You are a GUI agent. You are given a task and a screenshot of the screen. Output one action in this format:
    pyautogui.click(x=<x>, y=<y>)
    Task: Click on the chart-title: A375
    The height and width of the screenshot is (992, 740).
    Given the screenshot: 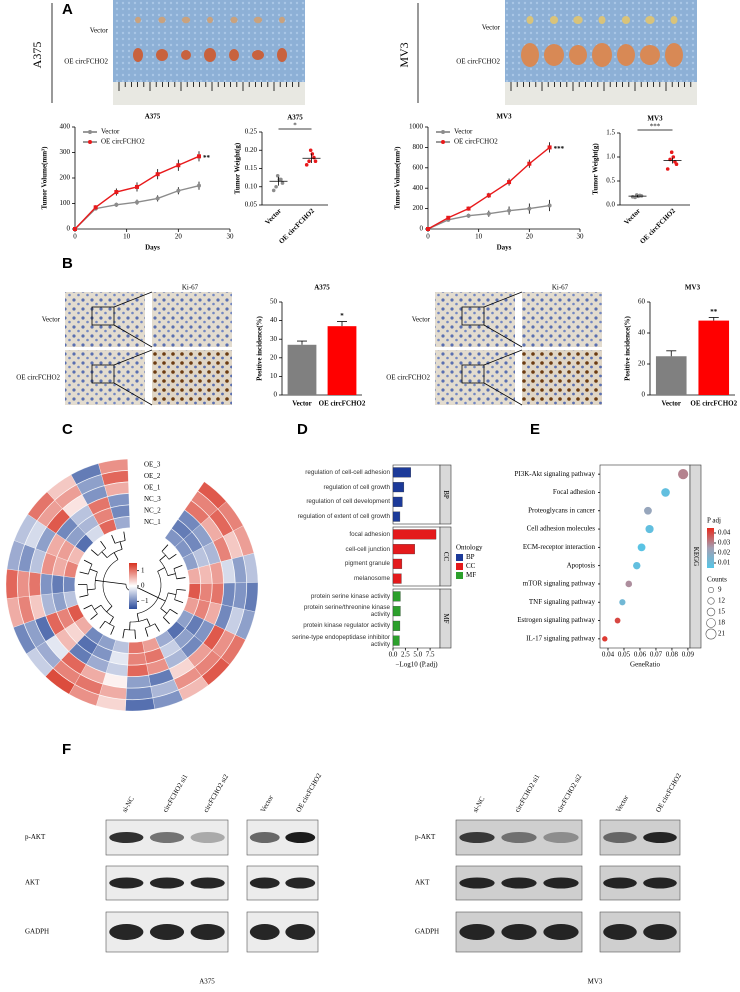 What is the action you would take?
    pyautogui.click(x=295, y=118)
    